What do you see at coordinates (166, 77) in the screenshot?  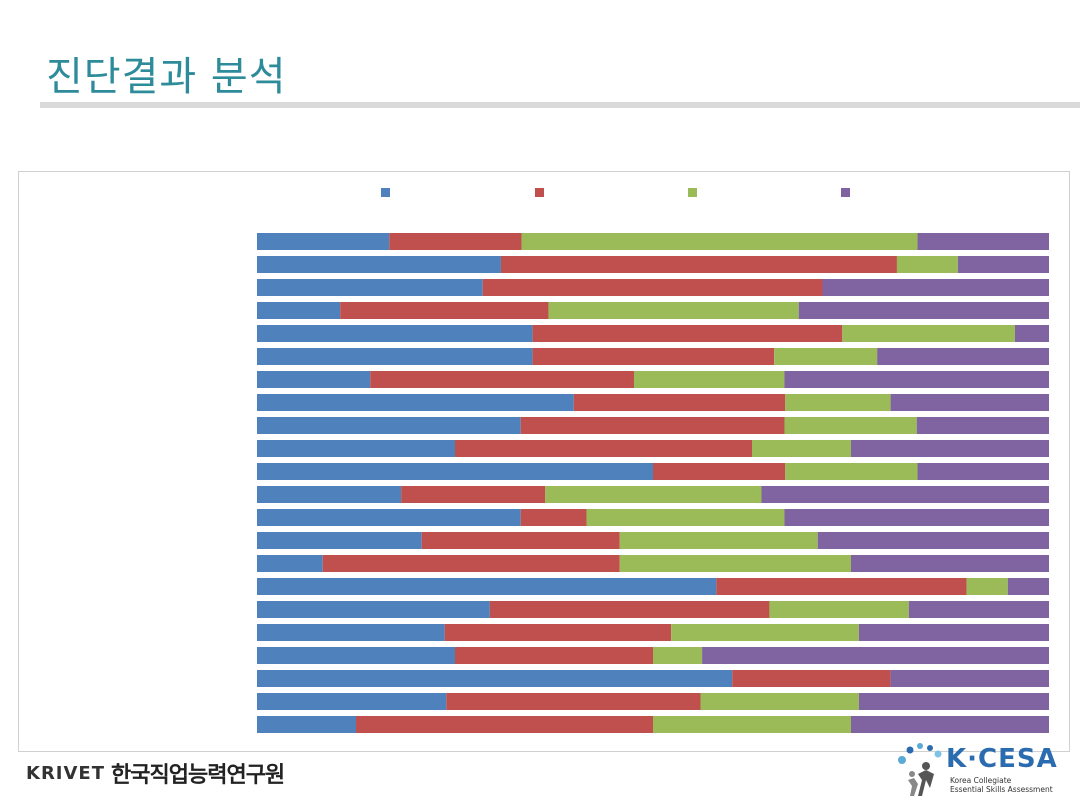 I see `slide-title: 진단결과 분석` at bounding box center [166, 77].